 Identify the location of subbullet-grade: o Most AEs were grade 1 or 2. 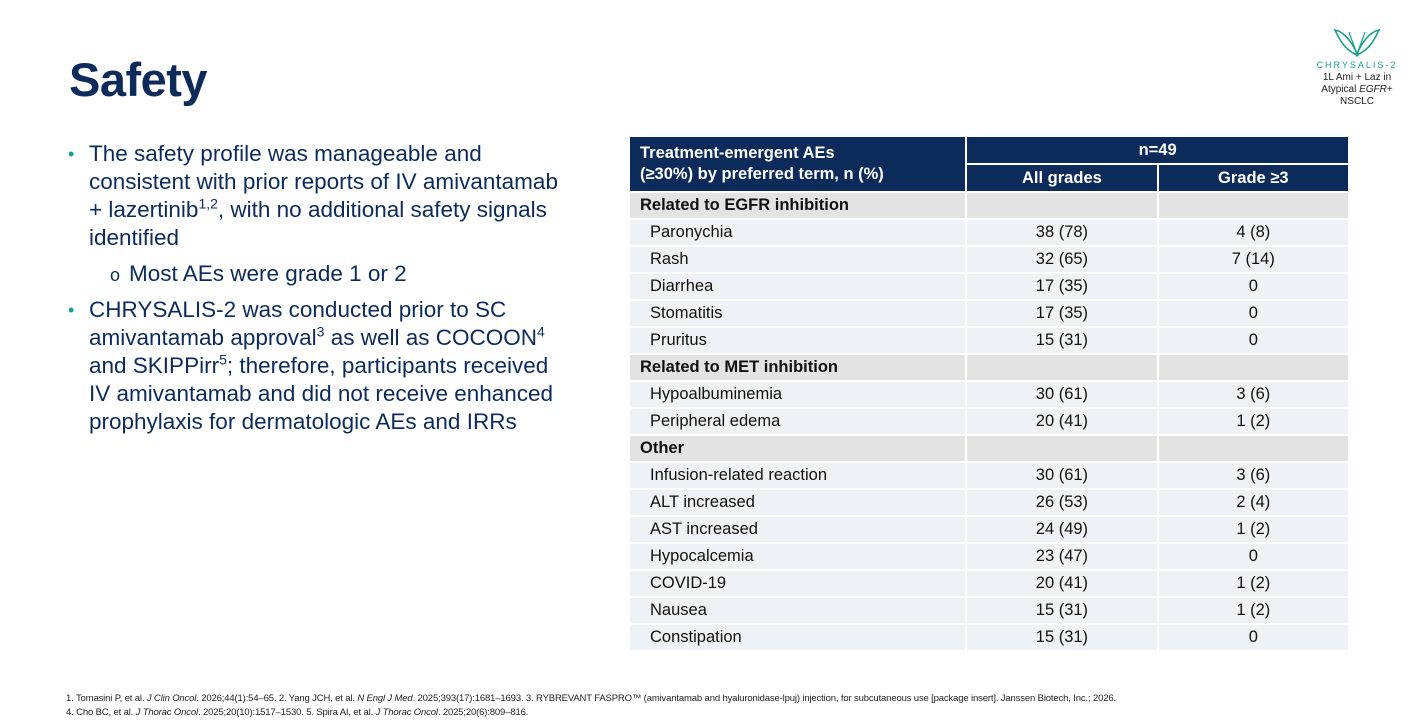
(318, 274).